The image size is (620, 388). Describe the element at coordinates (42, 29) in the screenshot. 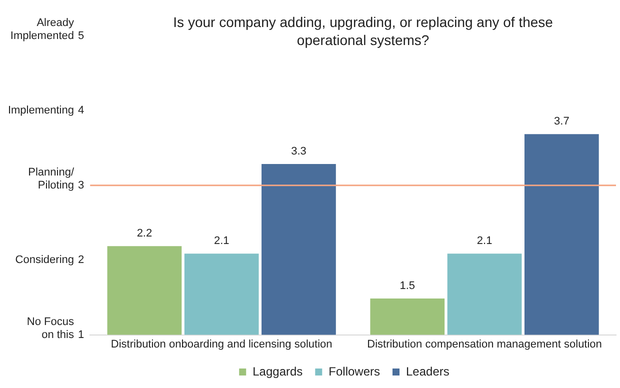

I see `text: Already Implemented` at that location.